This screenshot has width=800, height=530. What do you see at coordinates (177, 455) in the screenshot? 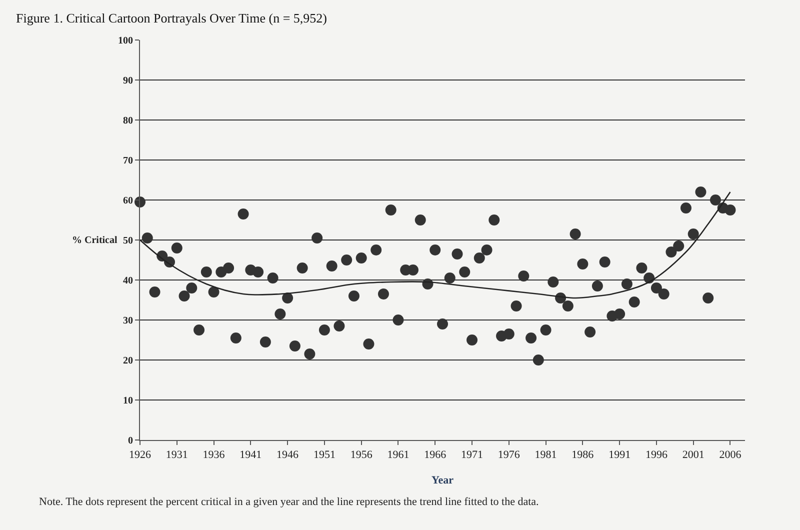
I see `x-tick-label: 1931` at bounding box center [177, 455].